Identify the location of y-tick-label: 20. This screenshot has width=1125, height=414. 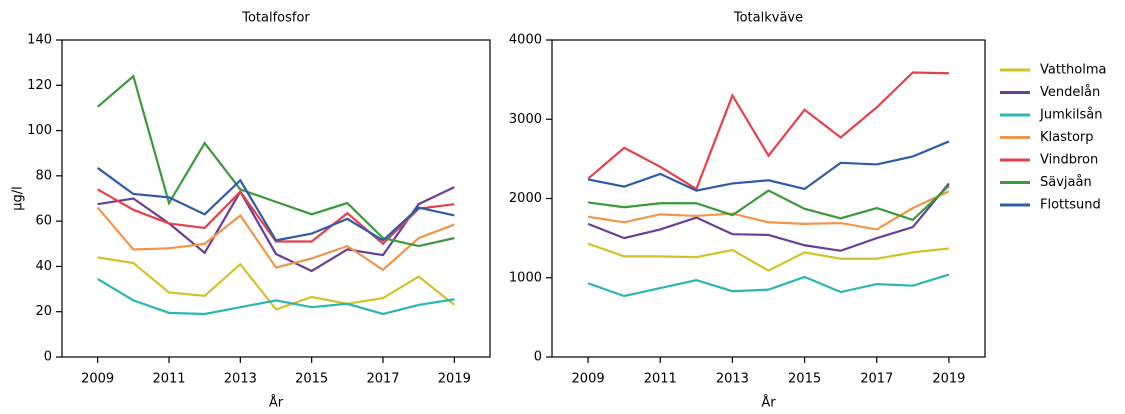
(43, 311).